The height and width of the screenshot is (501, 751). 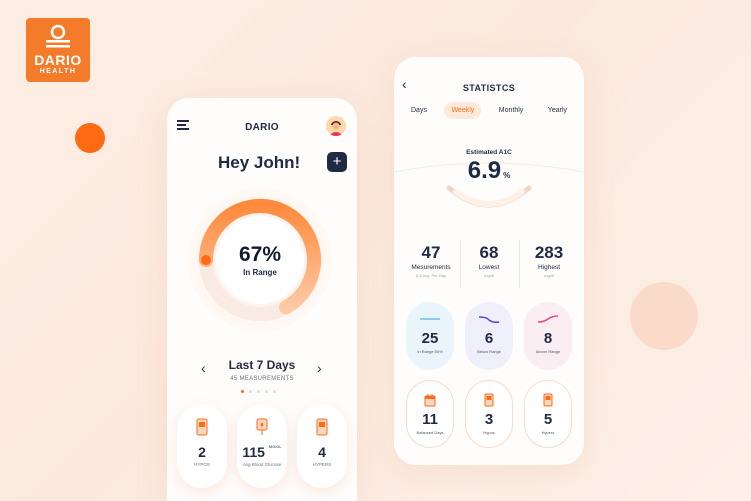 What do you see at coordinates (463, 110) in the screenshot?
I see `tab-weekly: Weekly` at bounding box center [463, 110].